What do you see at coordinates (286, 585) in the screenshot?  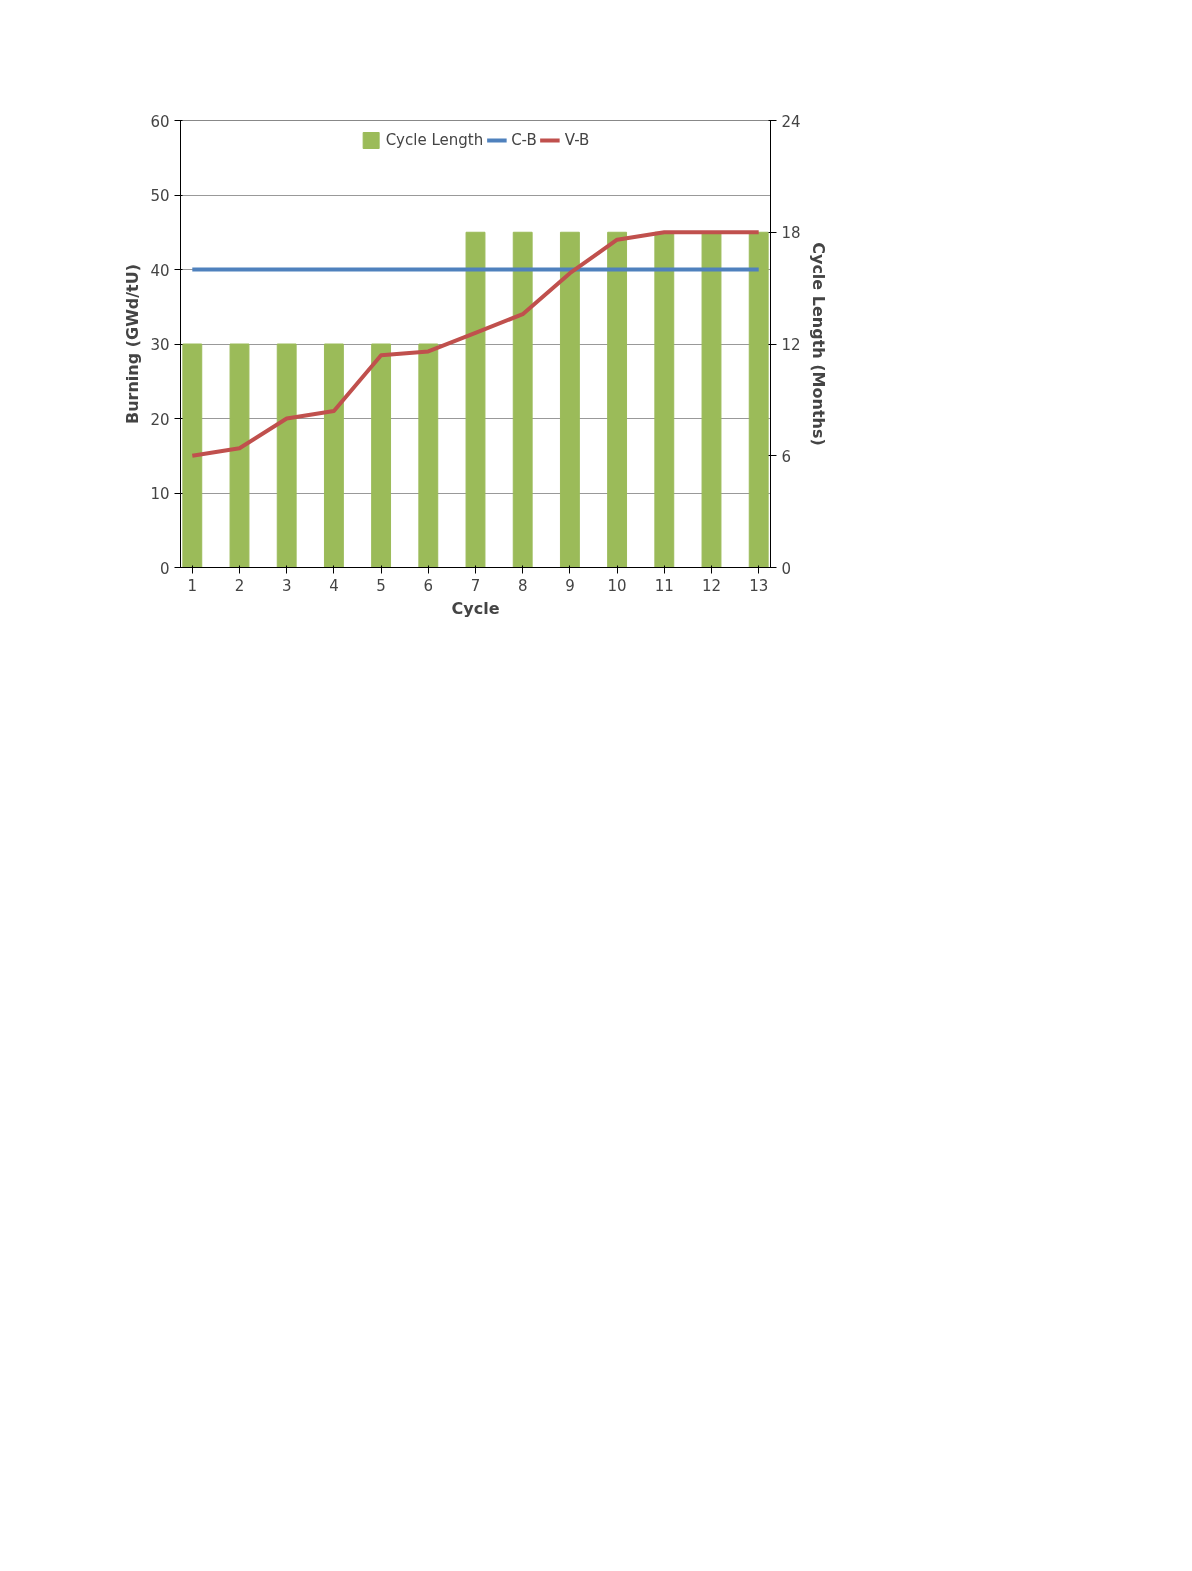 I see `x-tick-label: 3` at bounding box center [286, 585].